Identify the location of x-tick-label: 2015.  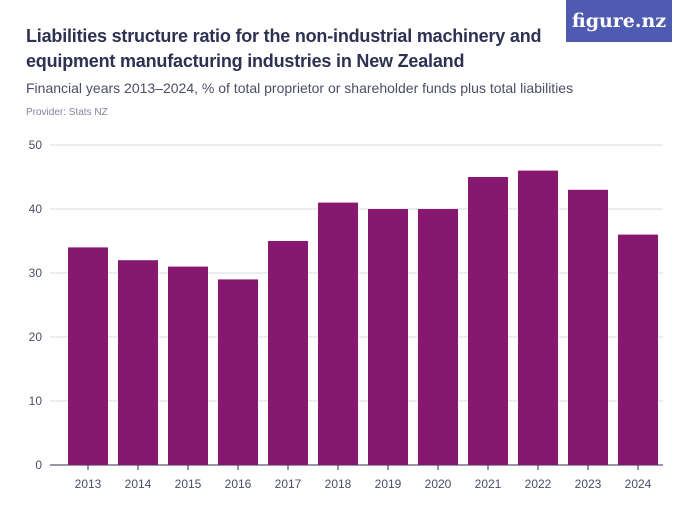
(188, 484).